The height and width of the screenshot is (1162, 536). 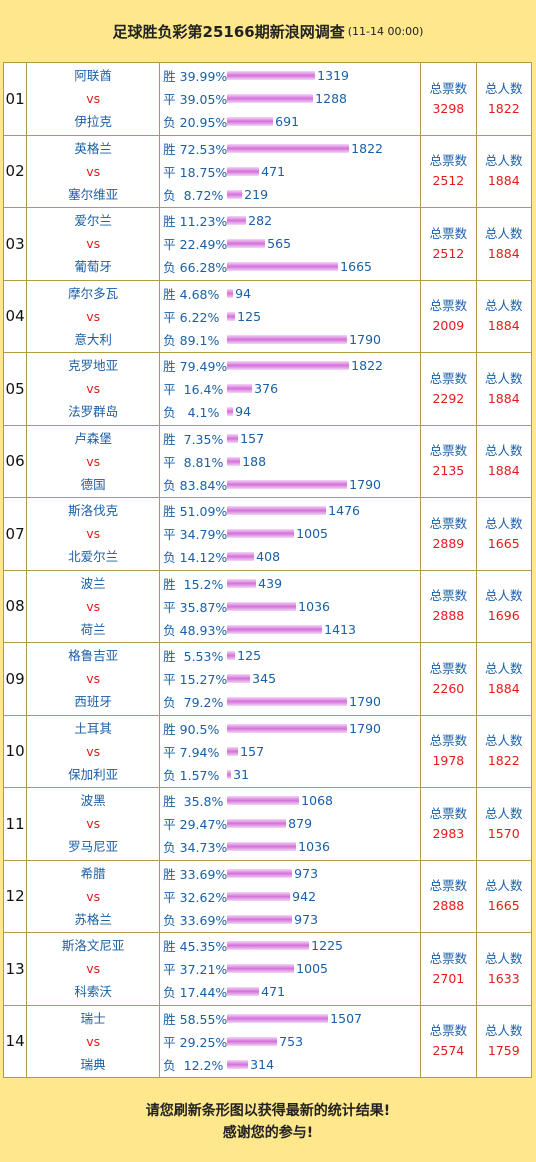 I want to click on match-number: 10, so click(x=15, y=751).